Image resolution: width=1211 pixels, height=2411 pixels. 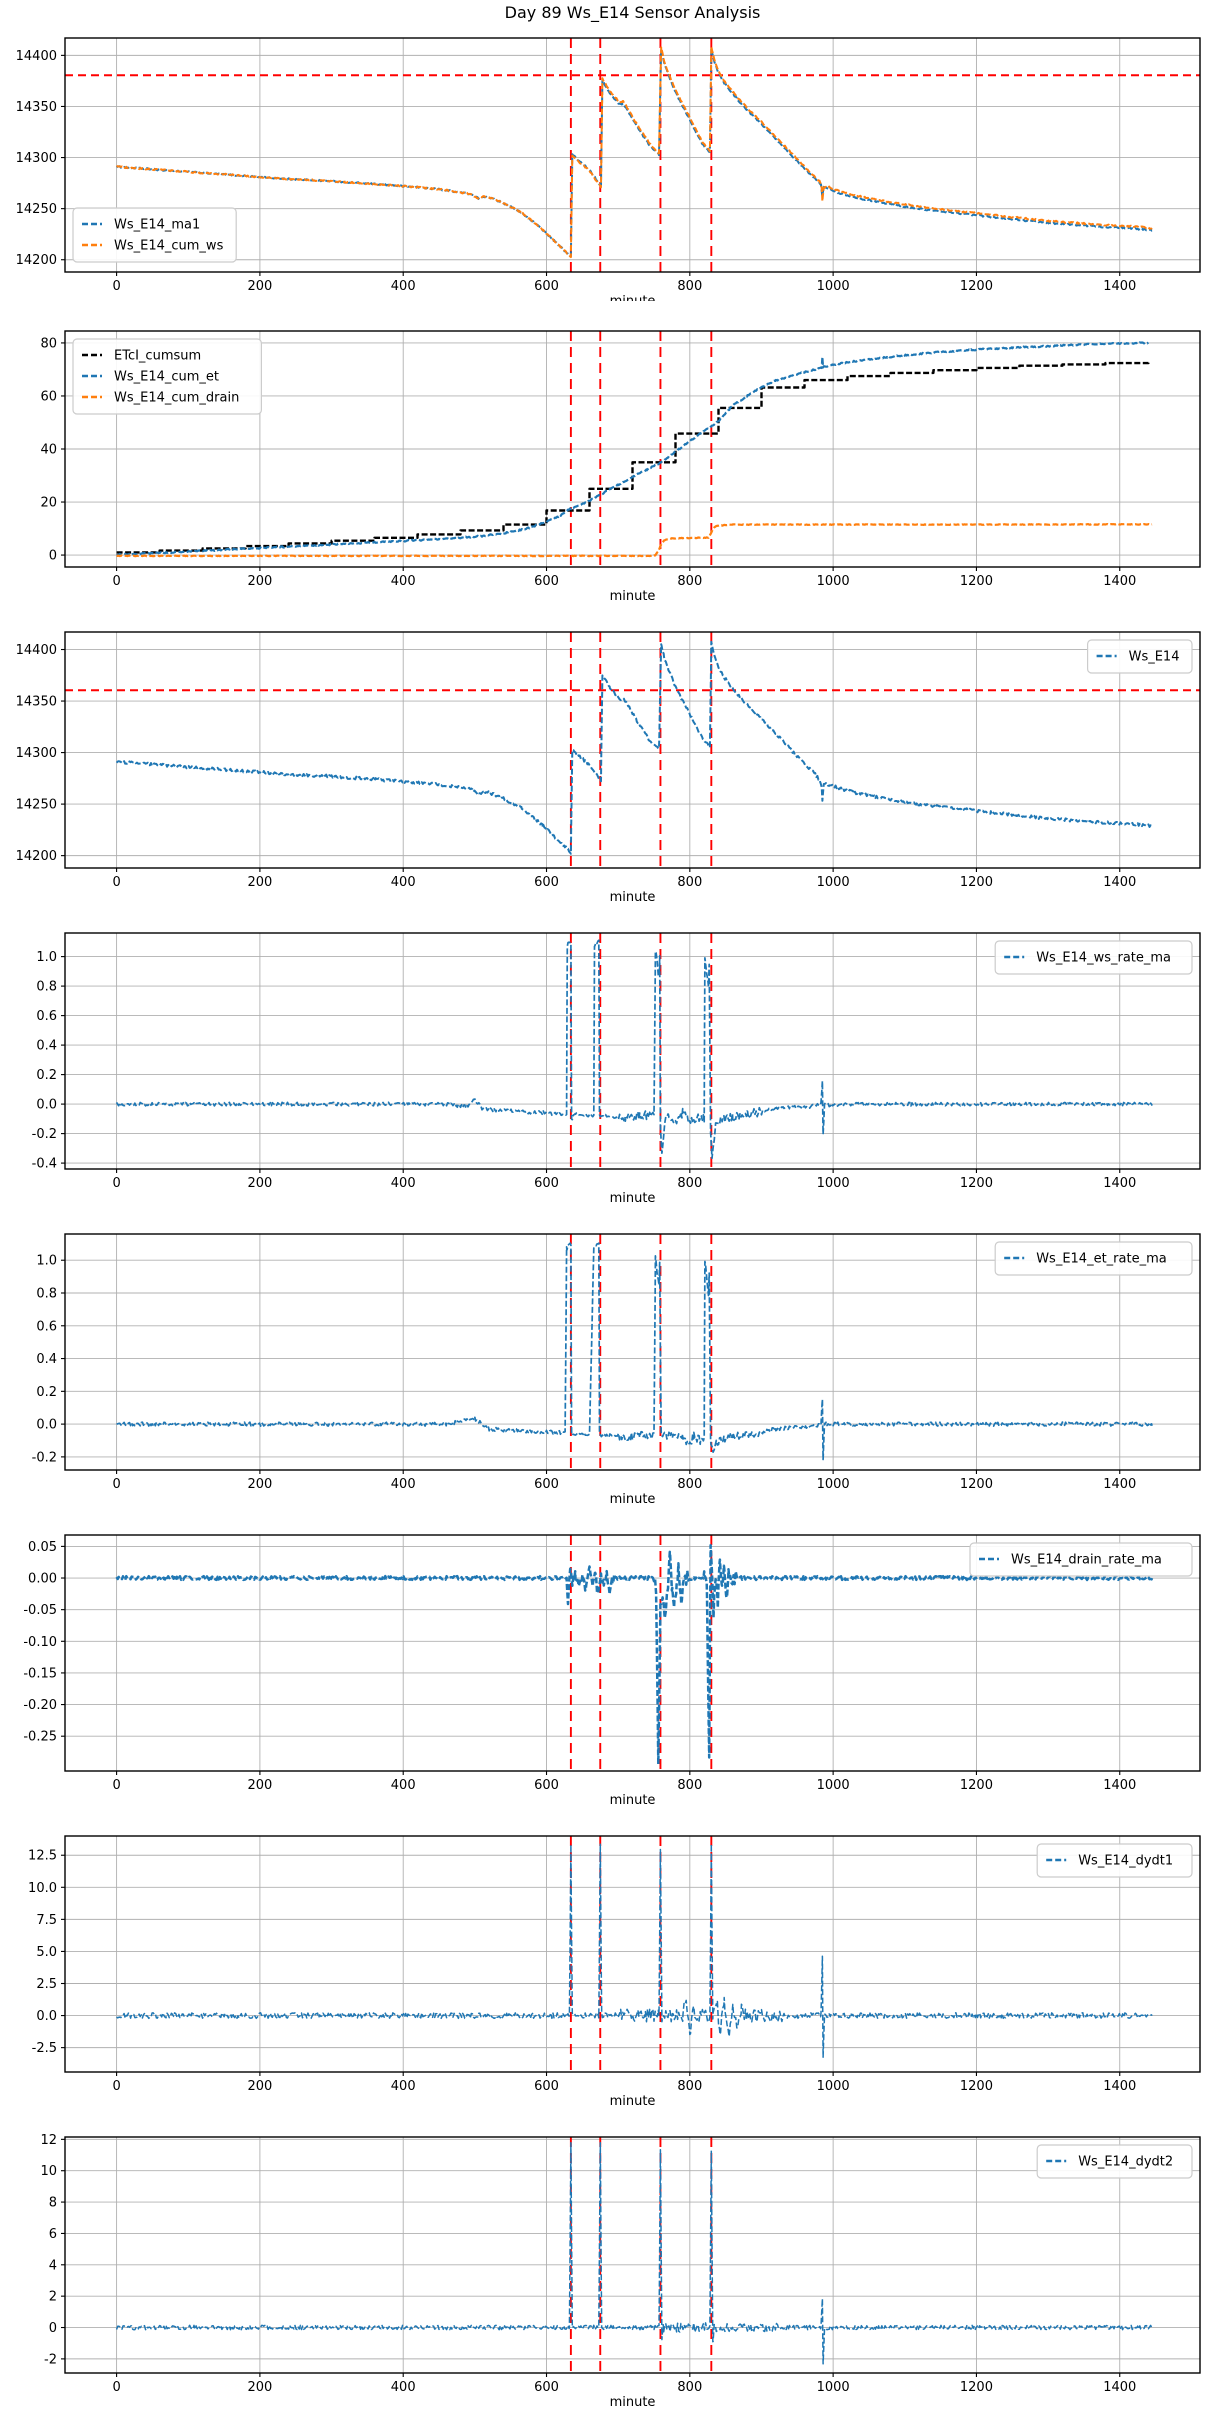 I want to click on series-Ws_E14_dydt2, so click(x=634, y=2253).